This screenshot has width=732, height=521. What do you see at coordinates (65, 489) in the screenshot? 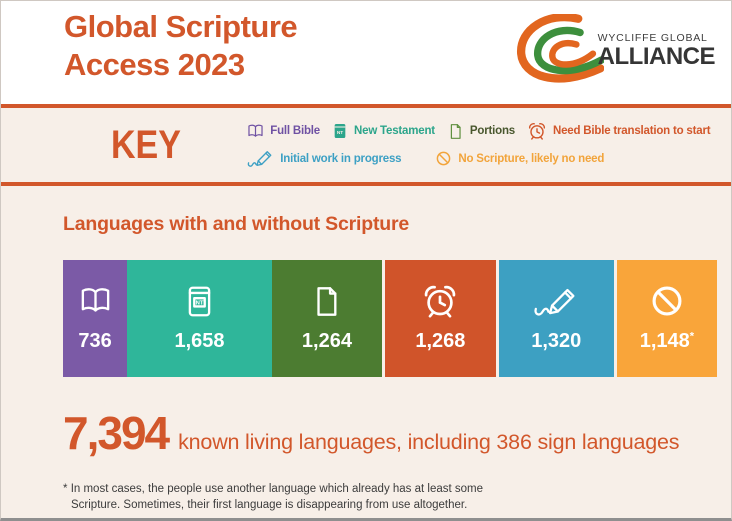
I see `footnote-marker: *` at bounding box center [65, 489].